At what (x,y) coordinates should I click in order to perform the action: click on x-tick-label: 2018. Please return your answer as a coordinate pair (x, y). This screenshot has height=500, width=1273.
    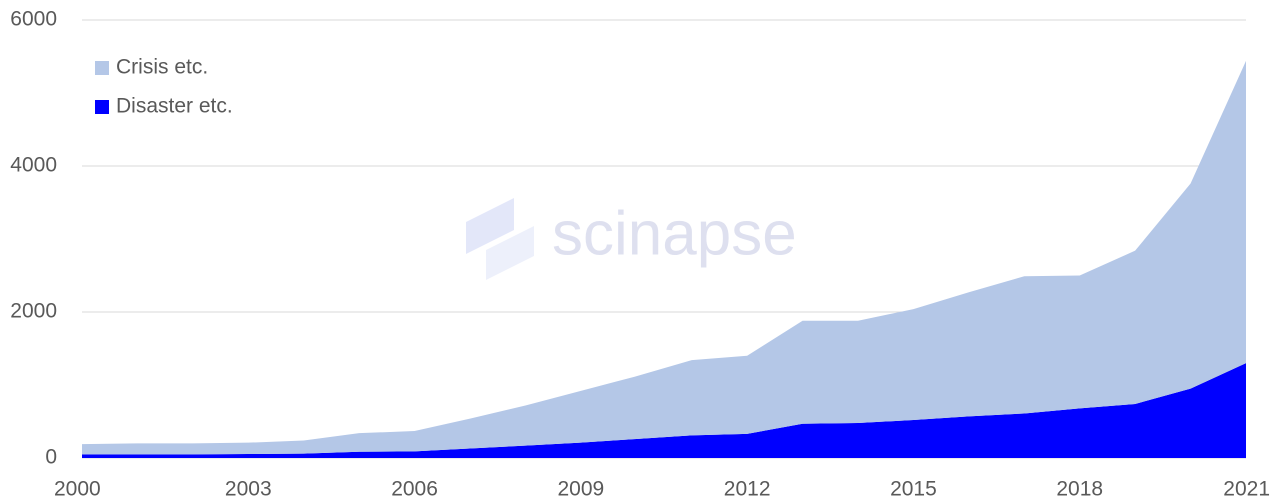
    Looking at the image, I should click on (1079, 489).